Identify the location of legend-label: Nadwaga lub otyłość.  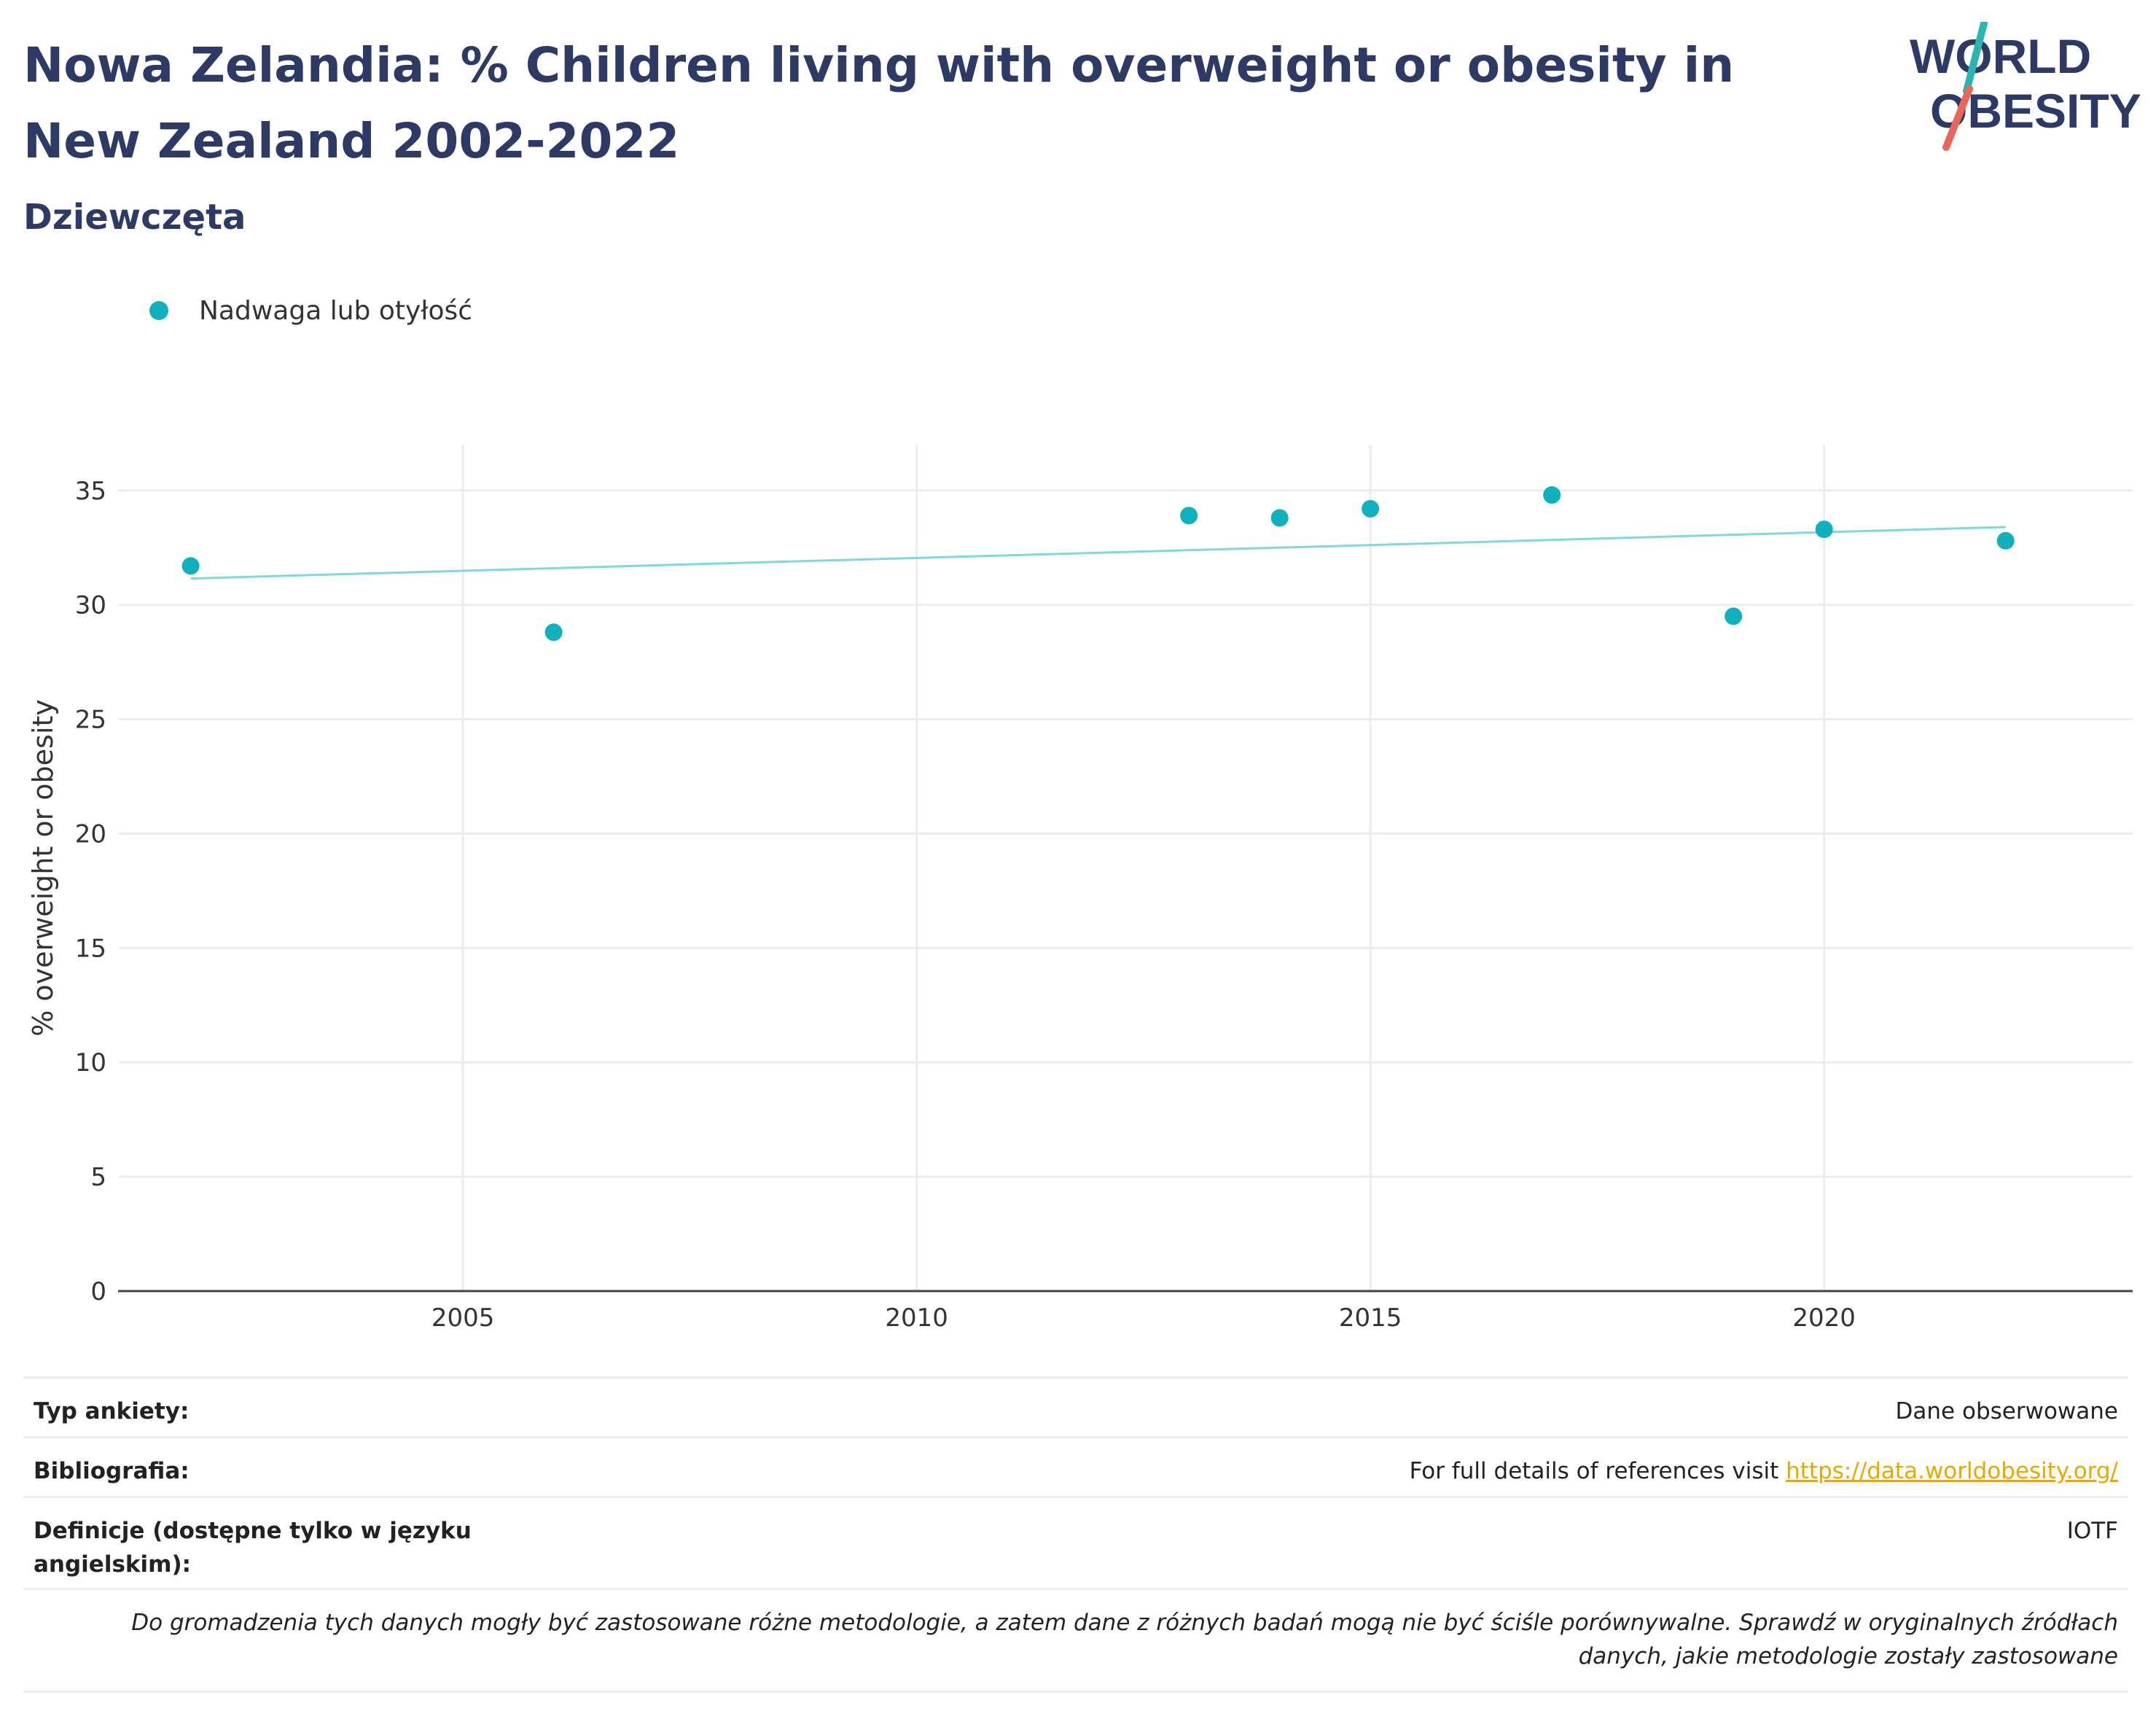
(336, 311).